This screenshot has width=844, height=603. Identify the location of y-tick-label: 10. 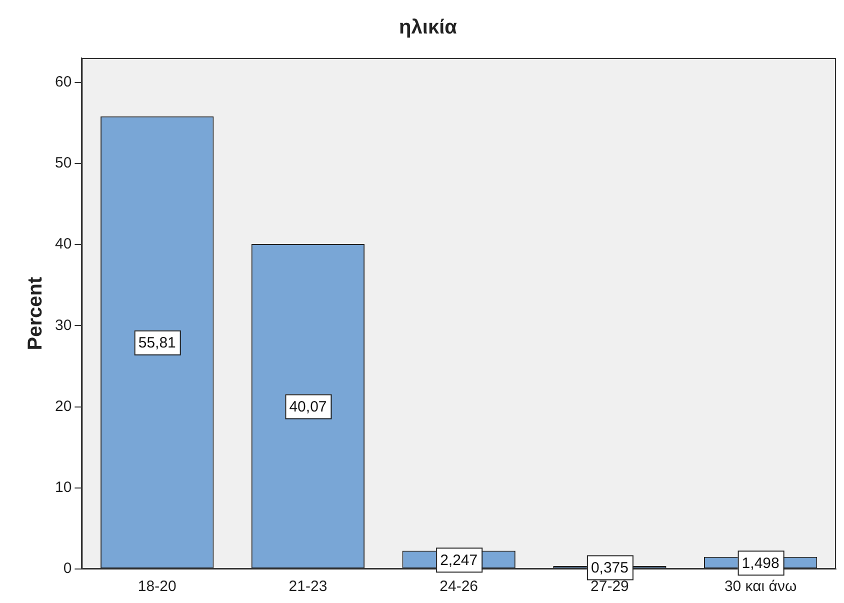
(63, 487).